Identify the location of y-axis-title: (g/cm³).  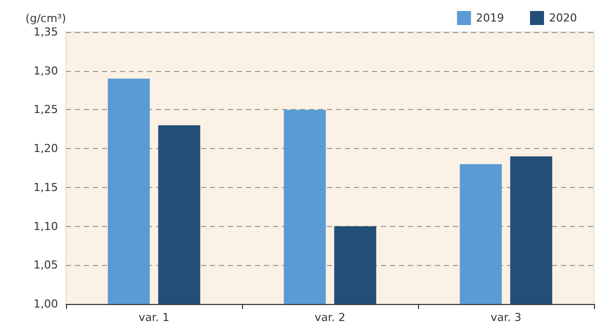
(46, 18).